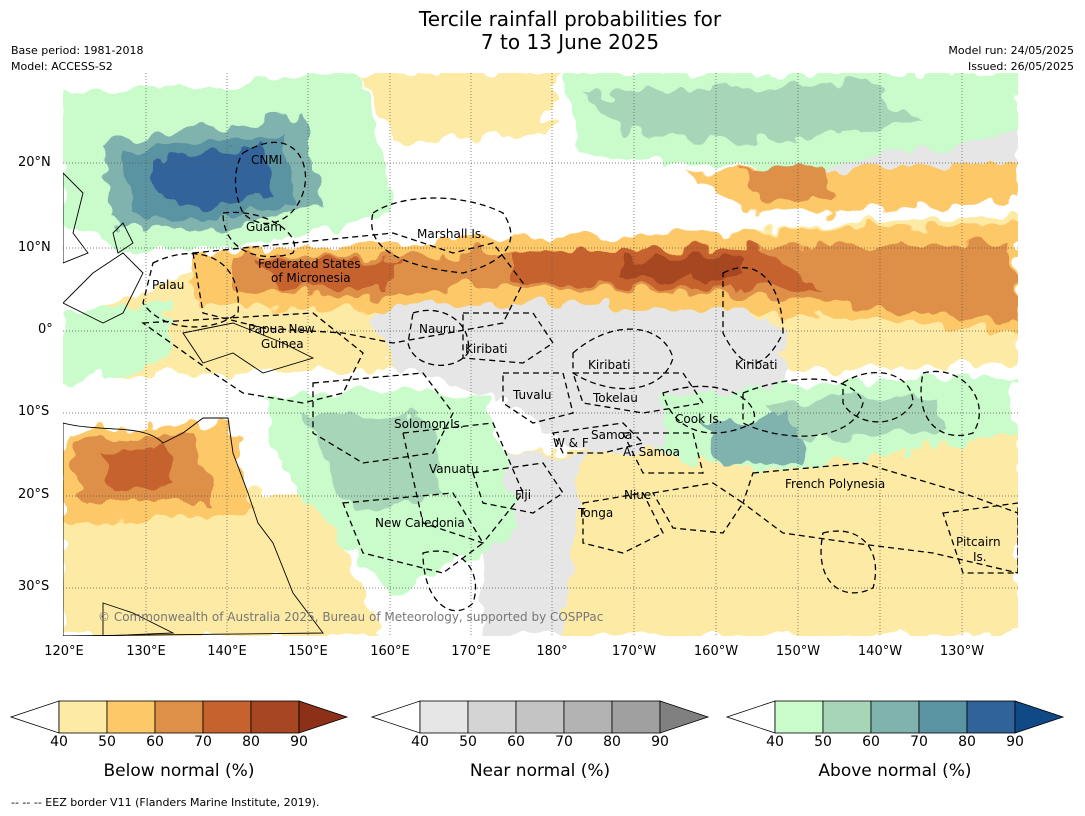  Describe the element at coordinates (756, 365) in the screenshot. I see `label-kiribati-3: Kiribati` at that location.